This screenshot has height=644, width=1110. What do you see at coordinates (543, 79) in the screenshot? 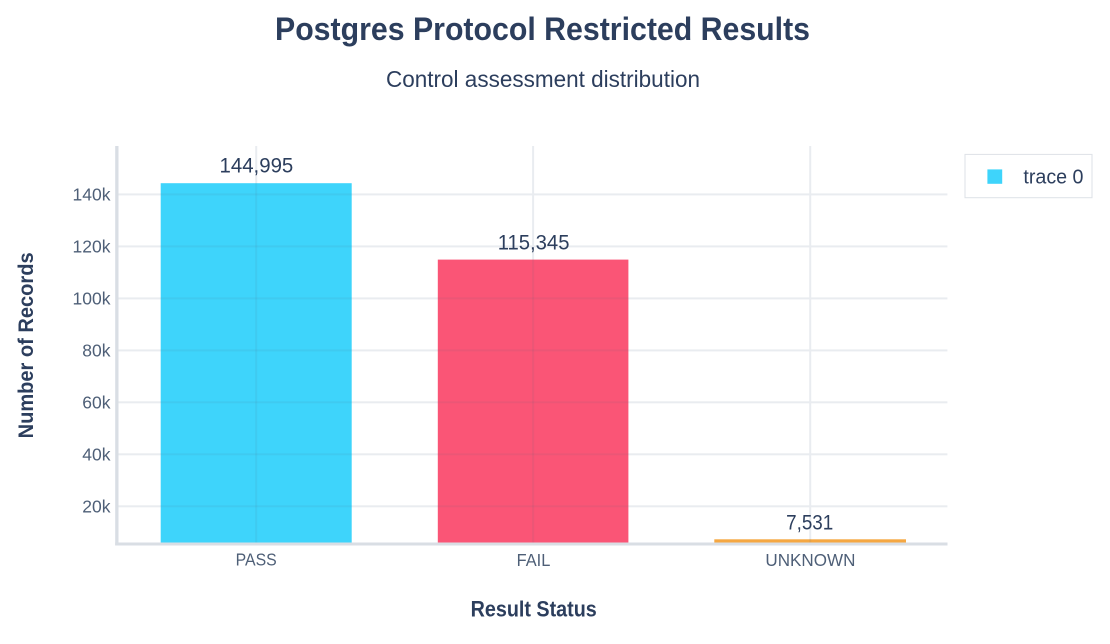
I see `svg-text:Control assessment distributio: Control assessment distribution` at bounding box center [543, 79].